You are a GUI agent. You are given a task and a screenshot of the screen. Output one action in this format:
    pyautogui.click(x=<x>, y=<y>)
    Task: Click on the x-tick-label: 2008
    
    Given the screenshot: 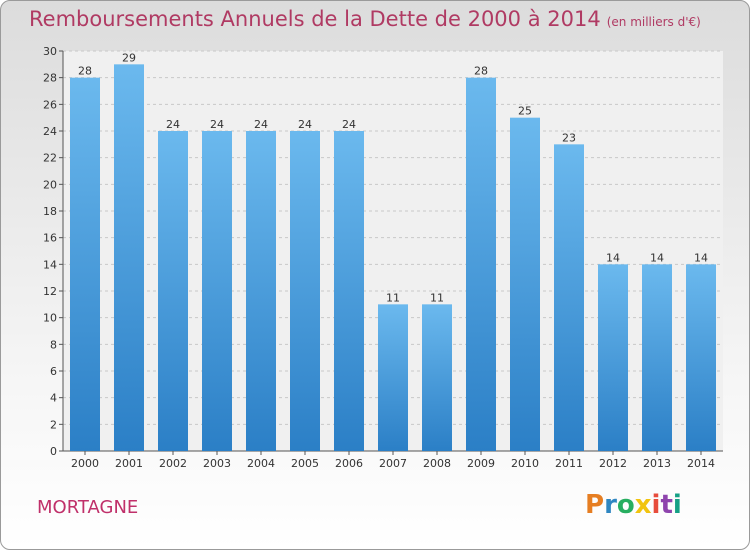 What is the action you would take?
    pyautogui.click(x=437, y=463)
    